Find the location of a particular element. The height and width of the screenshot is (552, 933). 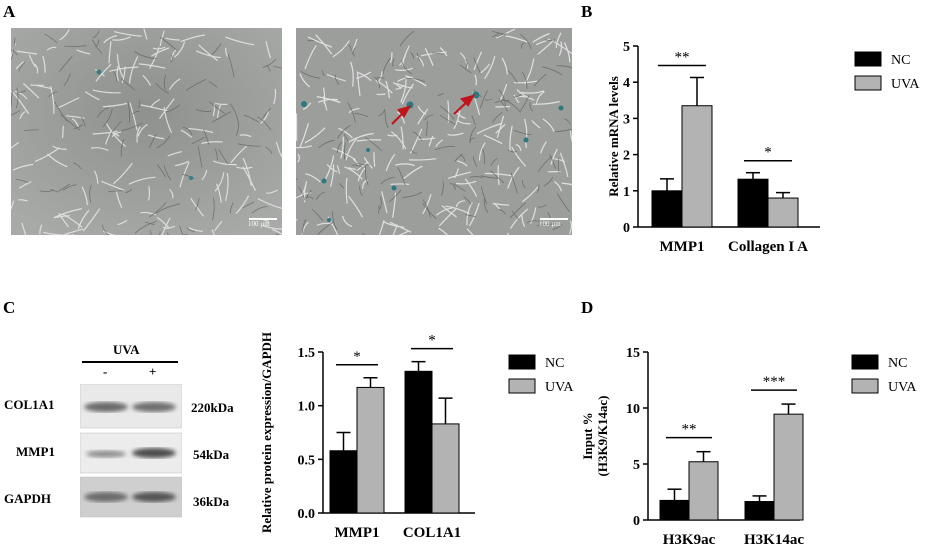

y-axis-label: Input % is located at coordinates (587, 435).